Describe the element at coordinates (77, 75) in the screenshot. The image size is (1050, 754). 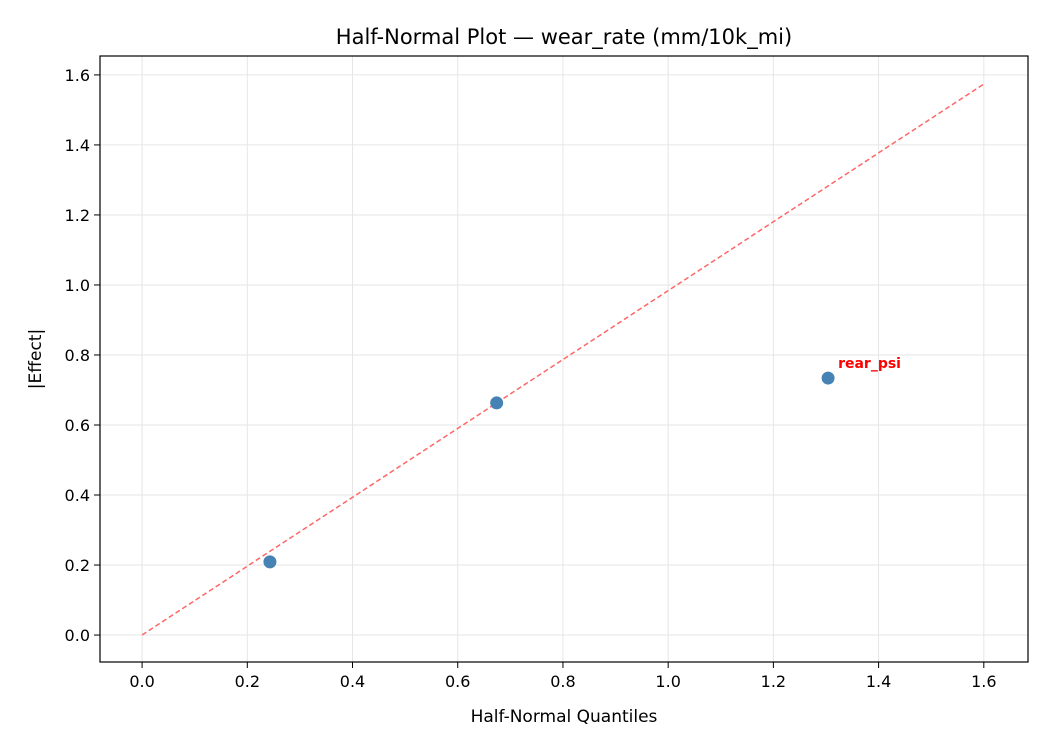
I see `y-tick-label: 1.6` at that location.